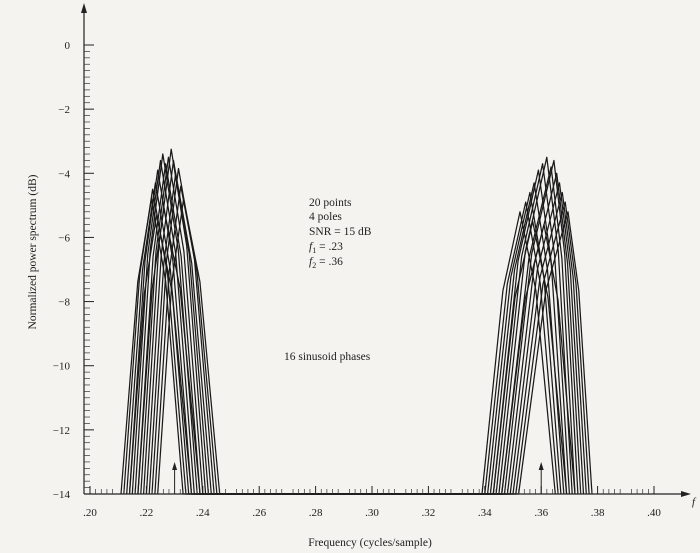 The height and width of the screenshot is (553, 700). I want to click on annotation-f2: f2 = .36, so click(326, 263).